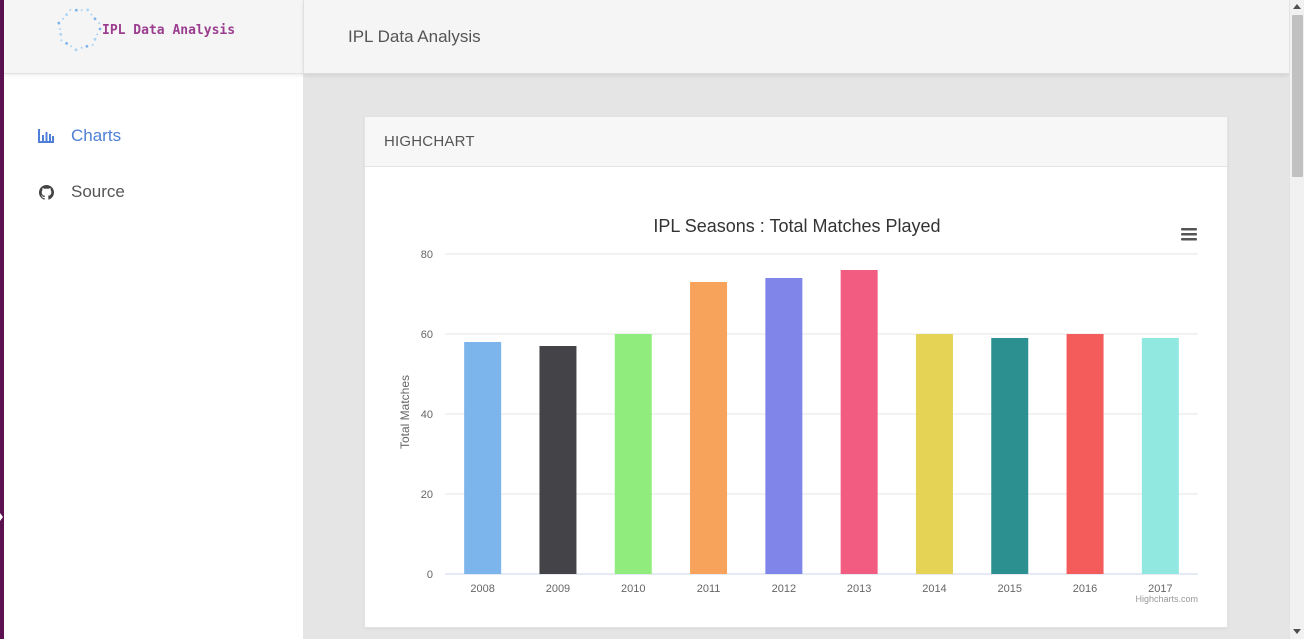 The image size is (1304, 639). I want to click on y-axis-ticks: 0 20 40 60 80, so click(427, 415).